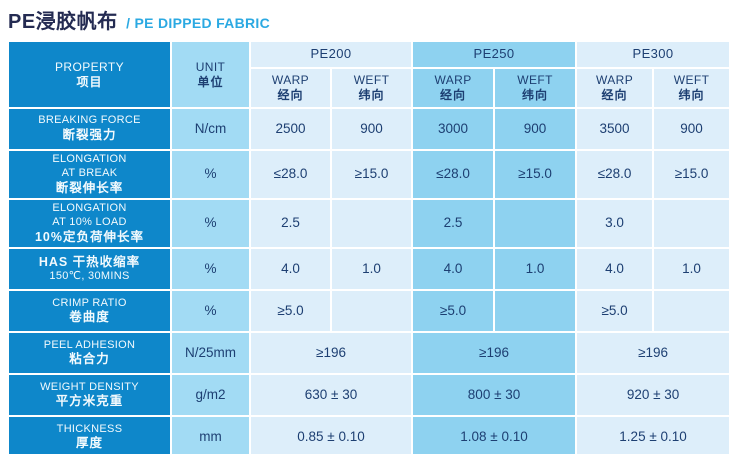  Describe the element at coordinates (331, 395) in the screenshot. I see `table-cell-merged: 630 ± 30` at that location.